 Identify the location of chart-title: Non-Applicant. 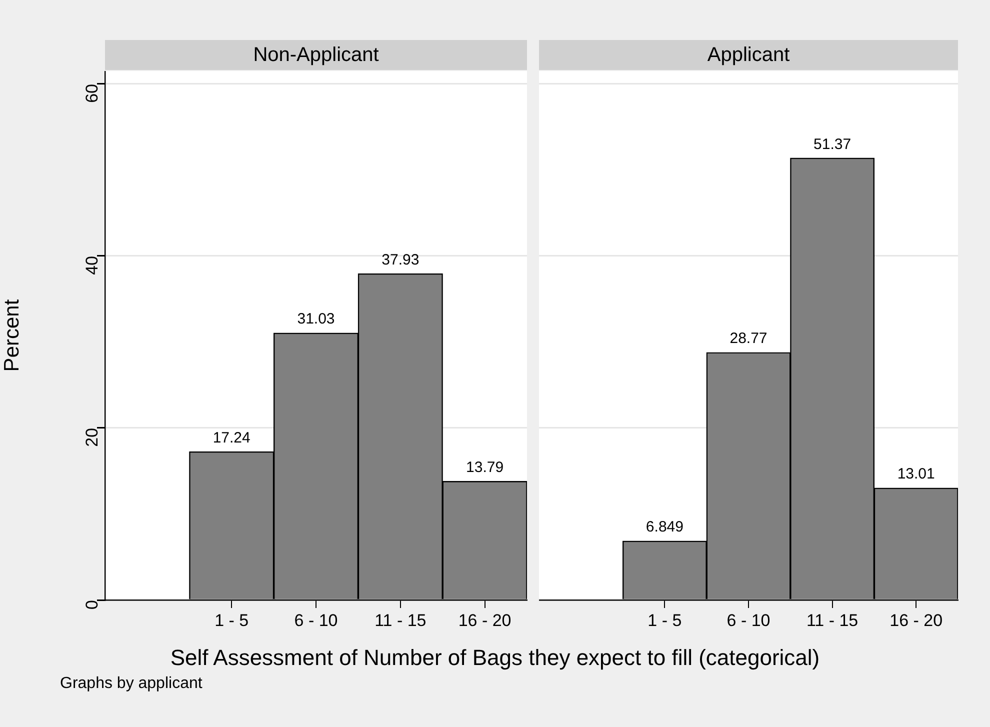
(316, 55).